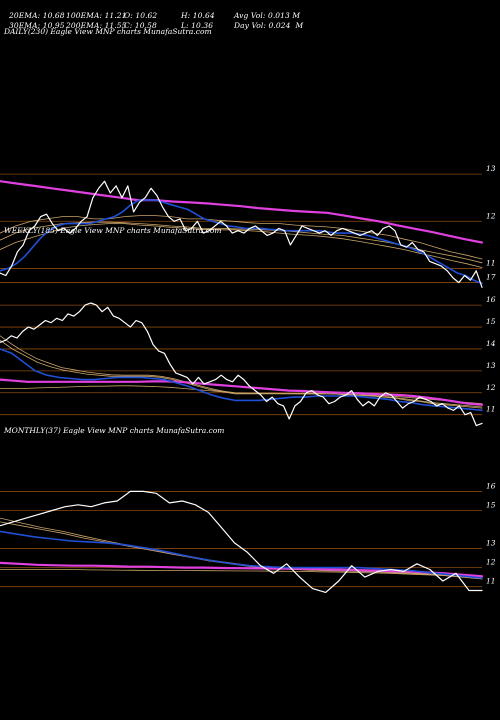 The width and height of the screenshot is (500, 720). I want to click on y-tick-label-2-2: 13, so click(491, 543).